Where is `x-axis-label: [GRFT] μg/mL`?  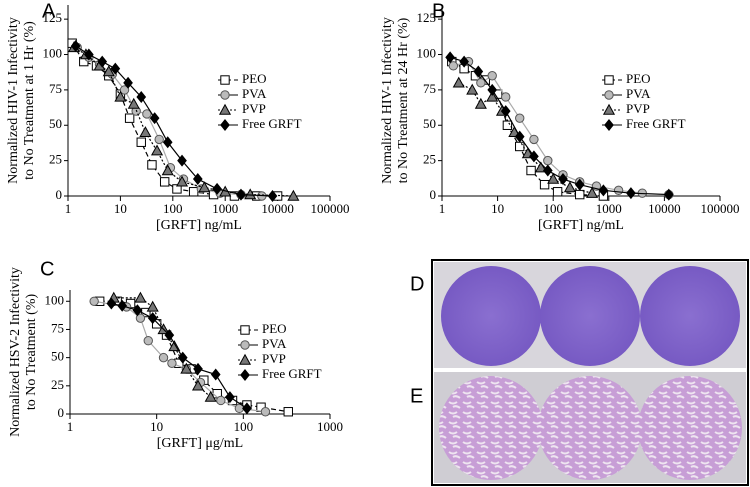
x-axis-label: [GRFT] μg/mL is located at coordinates (200, 443).